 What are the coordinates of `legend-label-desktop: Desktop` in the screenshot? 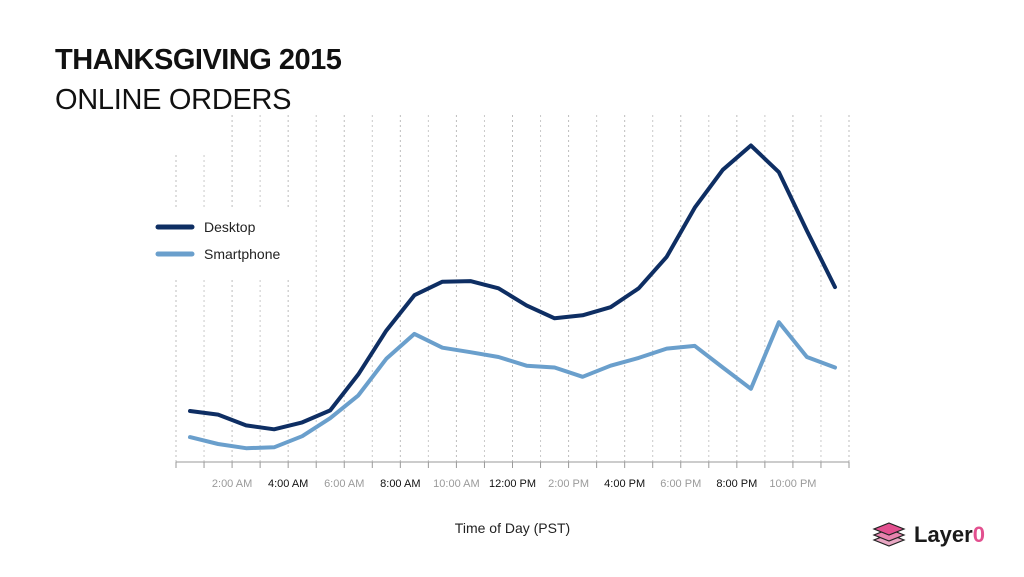 It's located at (230, 227).